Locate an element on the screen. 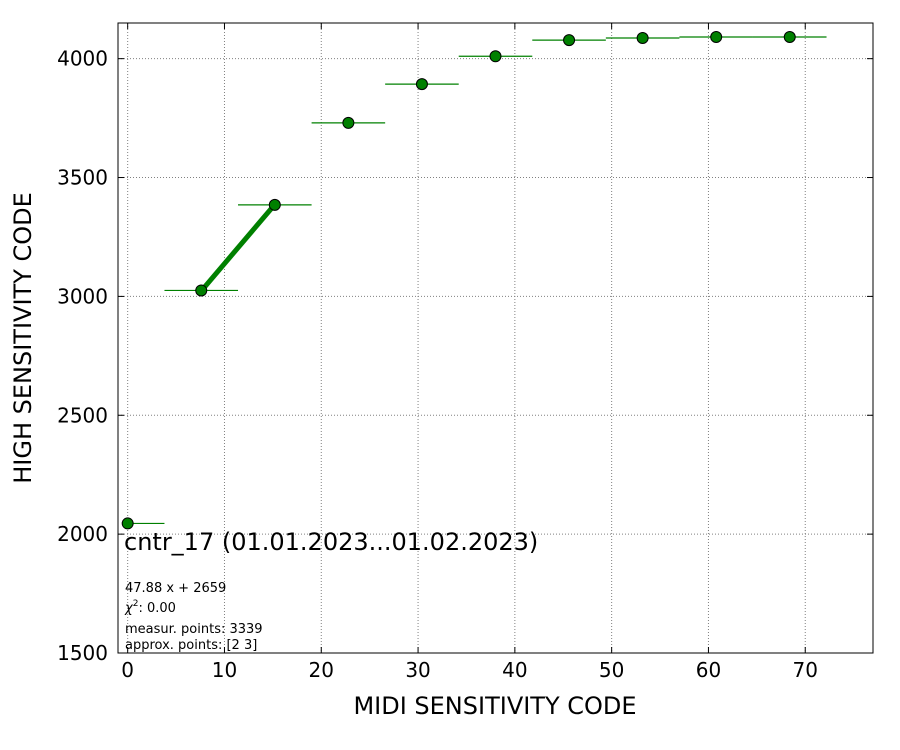  y-axis-label: HIGH SENSITIVITY CODE is located at coordinates (23, 338).